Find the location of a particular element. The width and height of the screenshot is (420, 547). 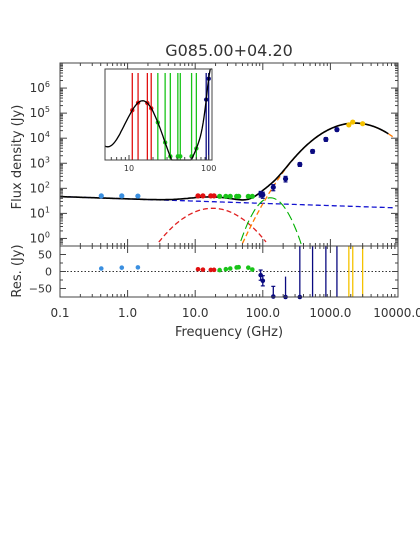

inset-data-point is located at coordinates (180, 156).